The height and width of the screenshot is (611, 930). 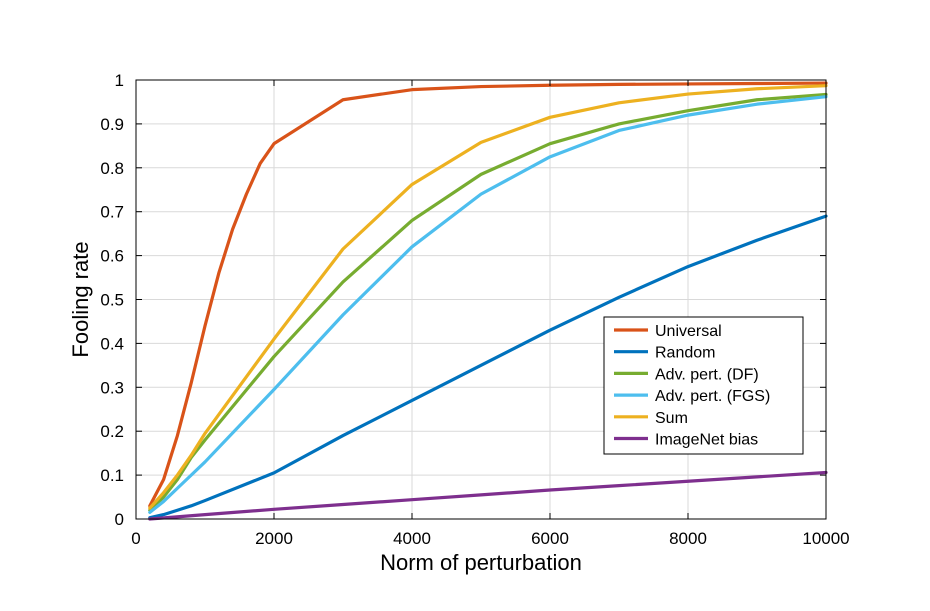 What do you see at coordinates (671, 418) in the screenshot?
I see `legend-label: Sum` at bounding box center [671, 418].